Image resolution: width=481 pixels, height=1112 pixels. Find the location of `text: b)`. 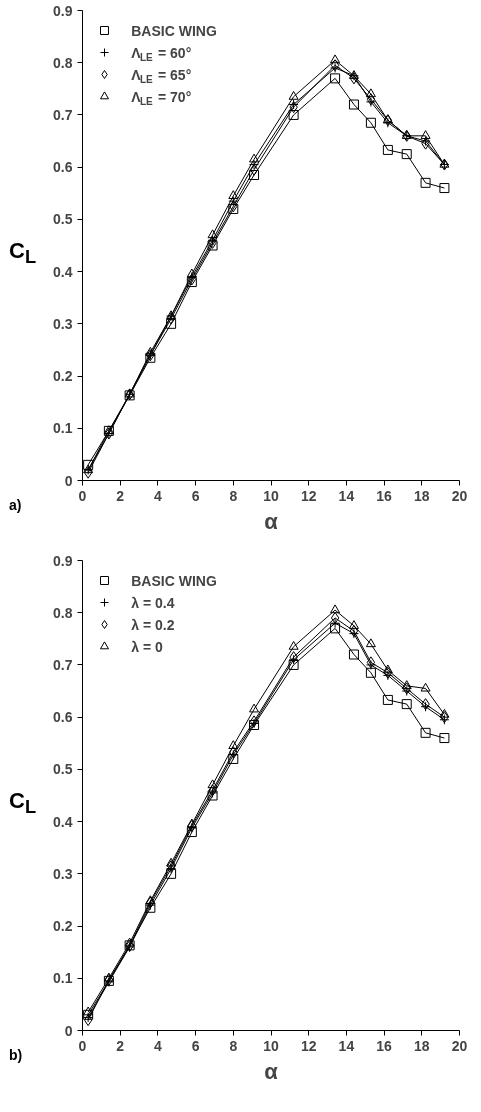

text: b) is located at coordinates (16, 1055).